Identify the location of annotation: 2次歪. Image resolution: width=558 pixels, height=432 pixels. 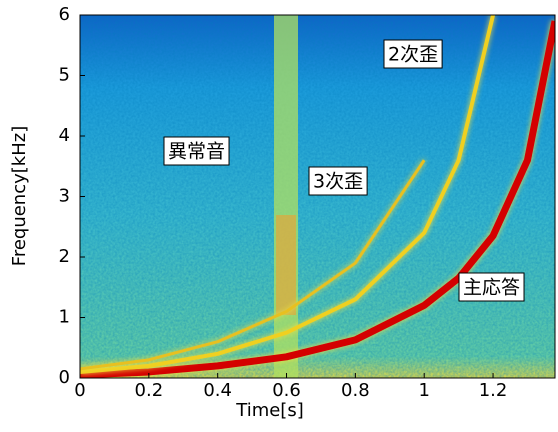
(413, 54).